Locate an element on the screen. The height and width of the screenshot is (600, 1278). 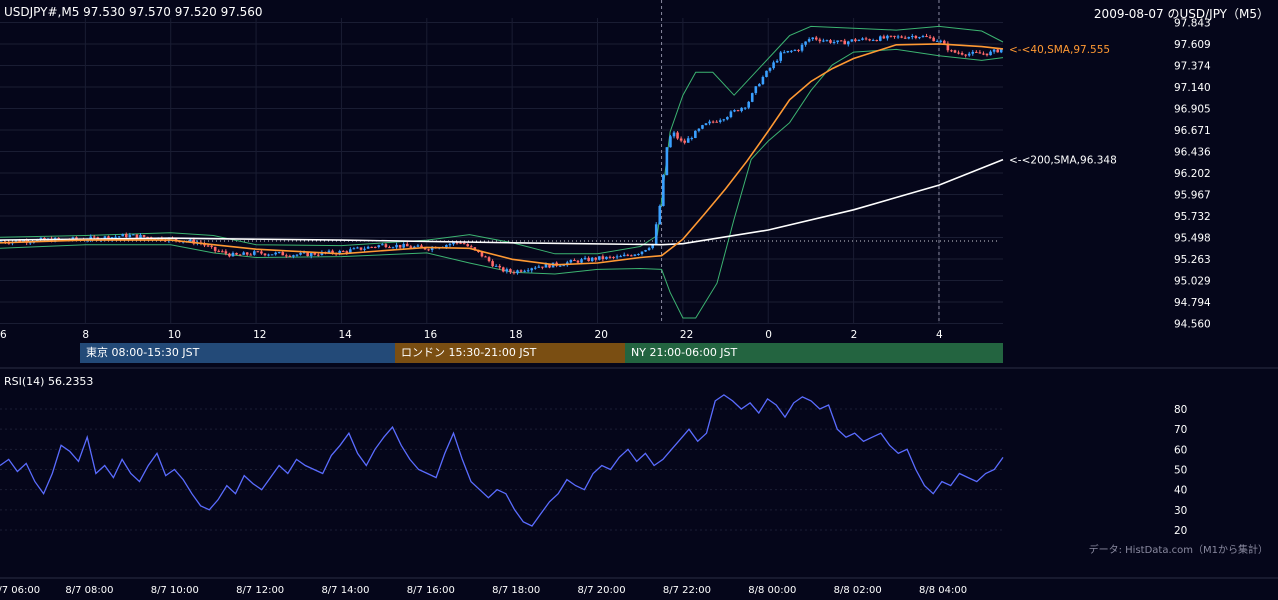
rsi-y-tick-label: 60 is located at coordinates (1180, 450).